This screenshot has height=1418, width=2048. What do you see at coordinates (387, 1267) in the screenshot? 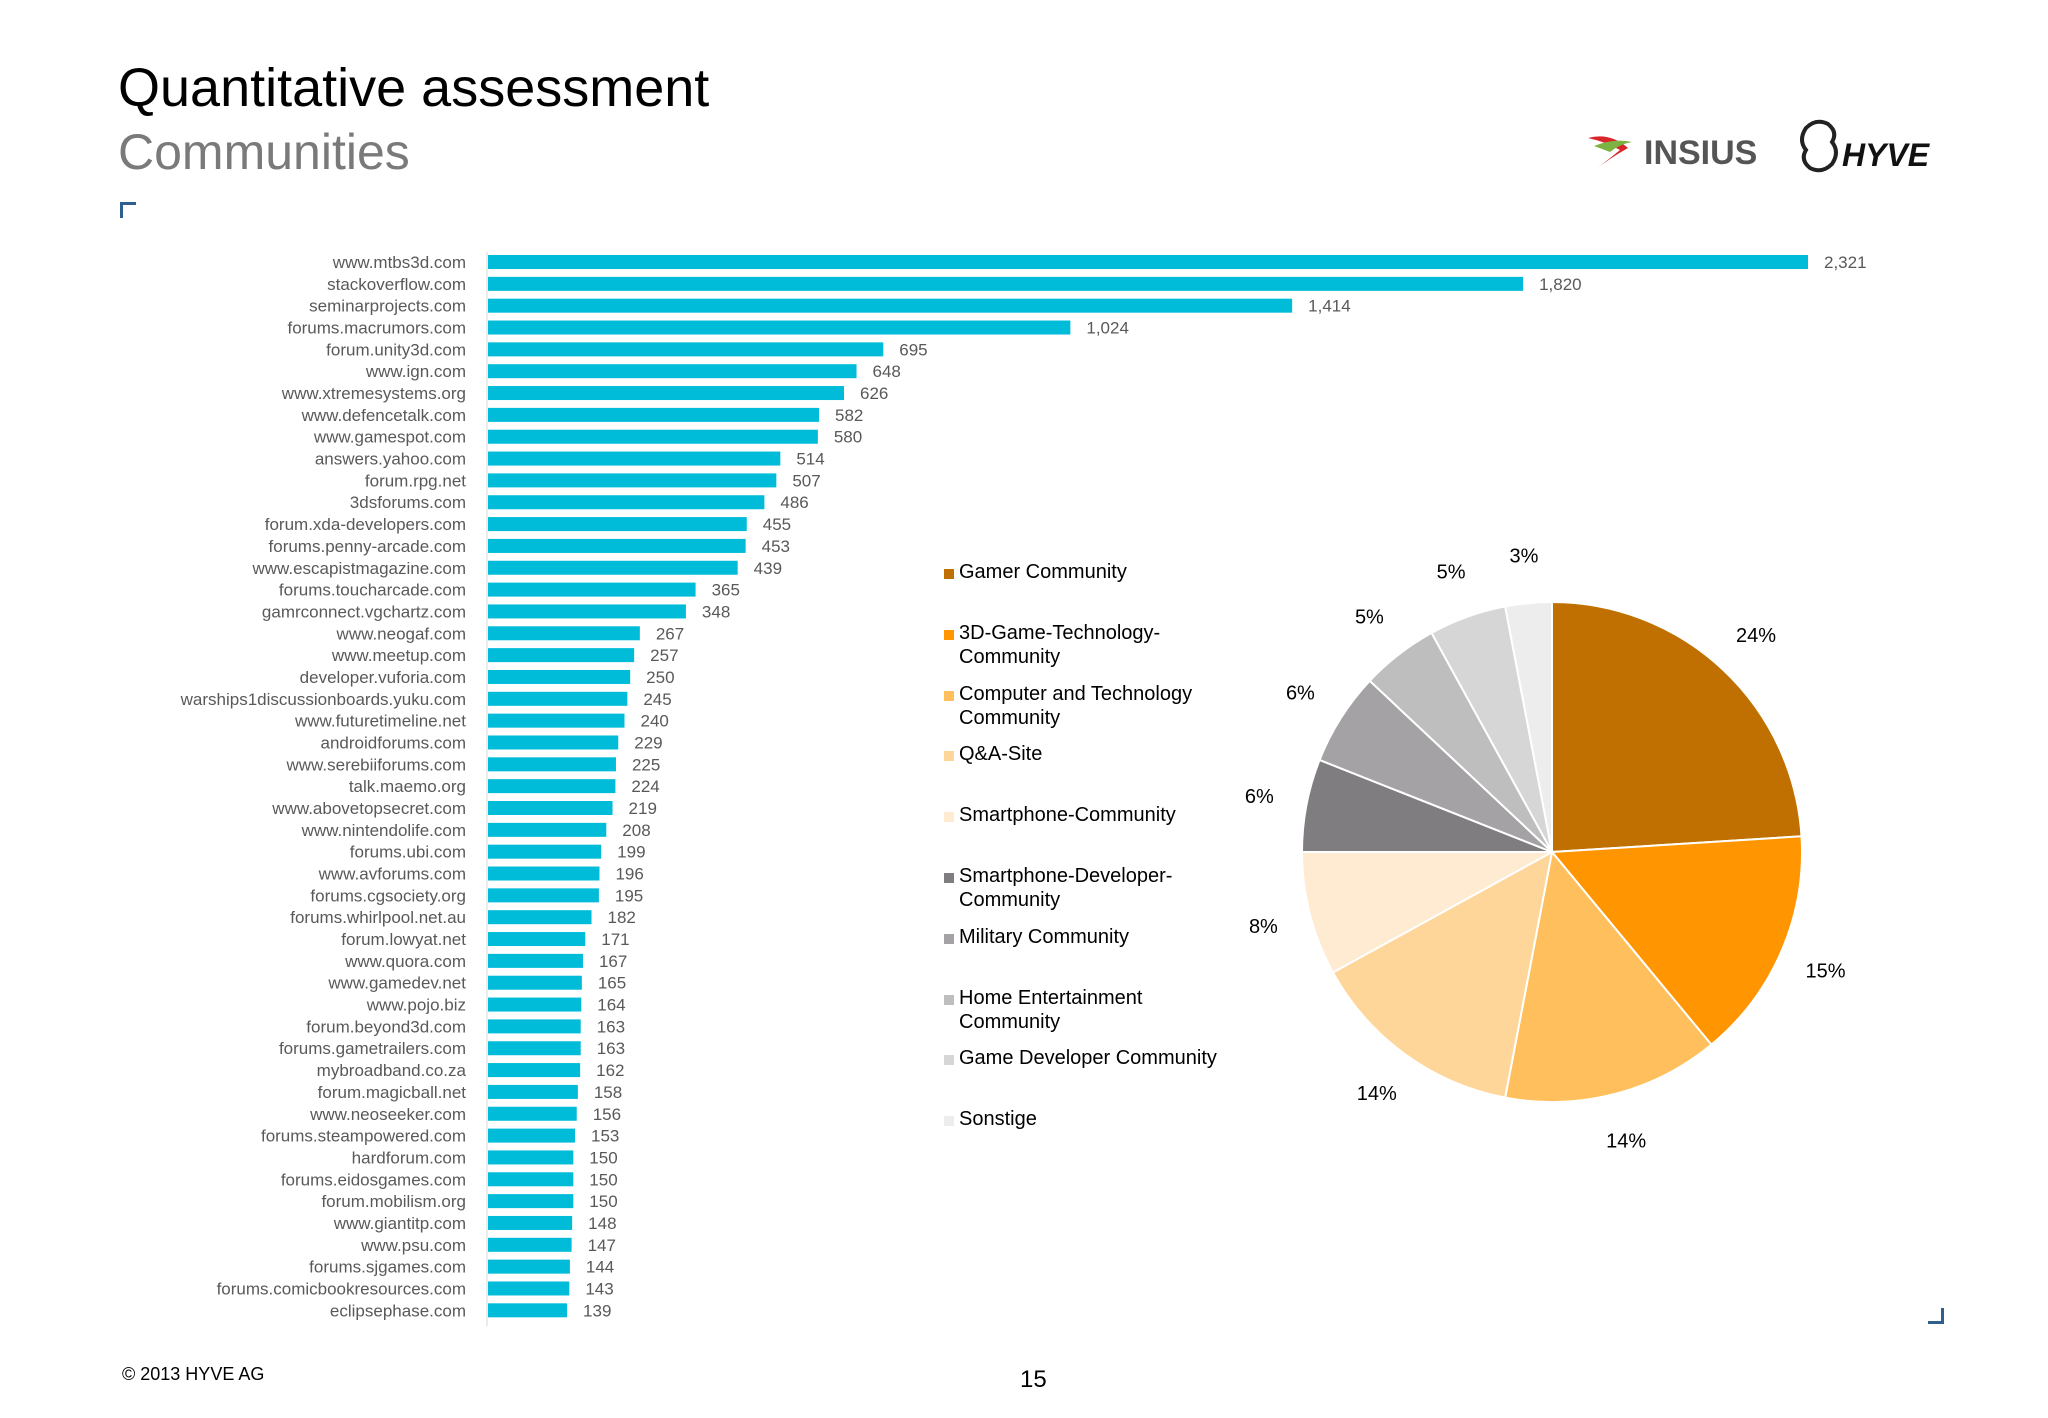
I see `bar-category-label: forums.sjgames.com` at bounding box center [387, 1267].